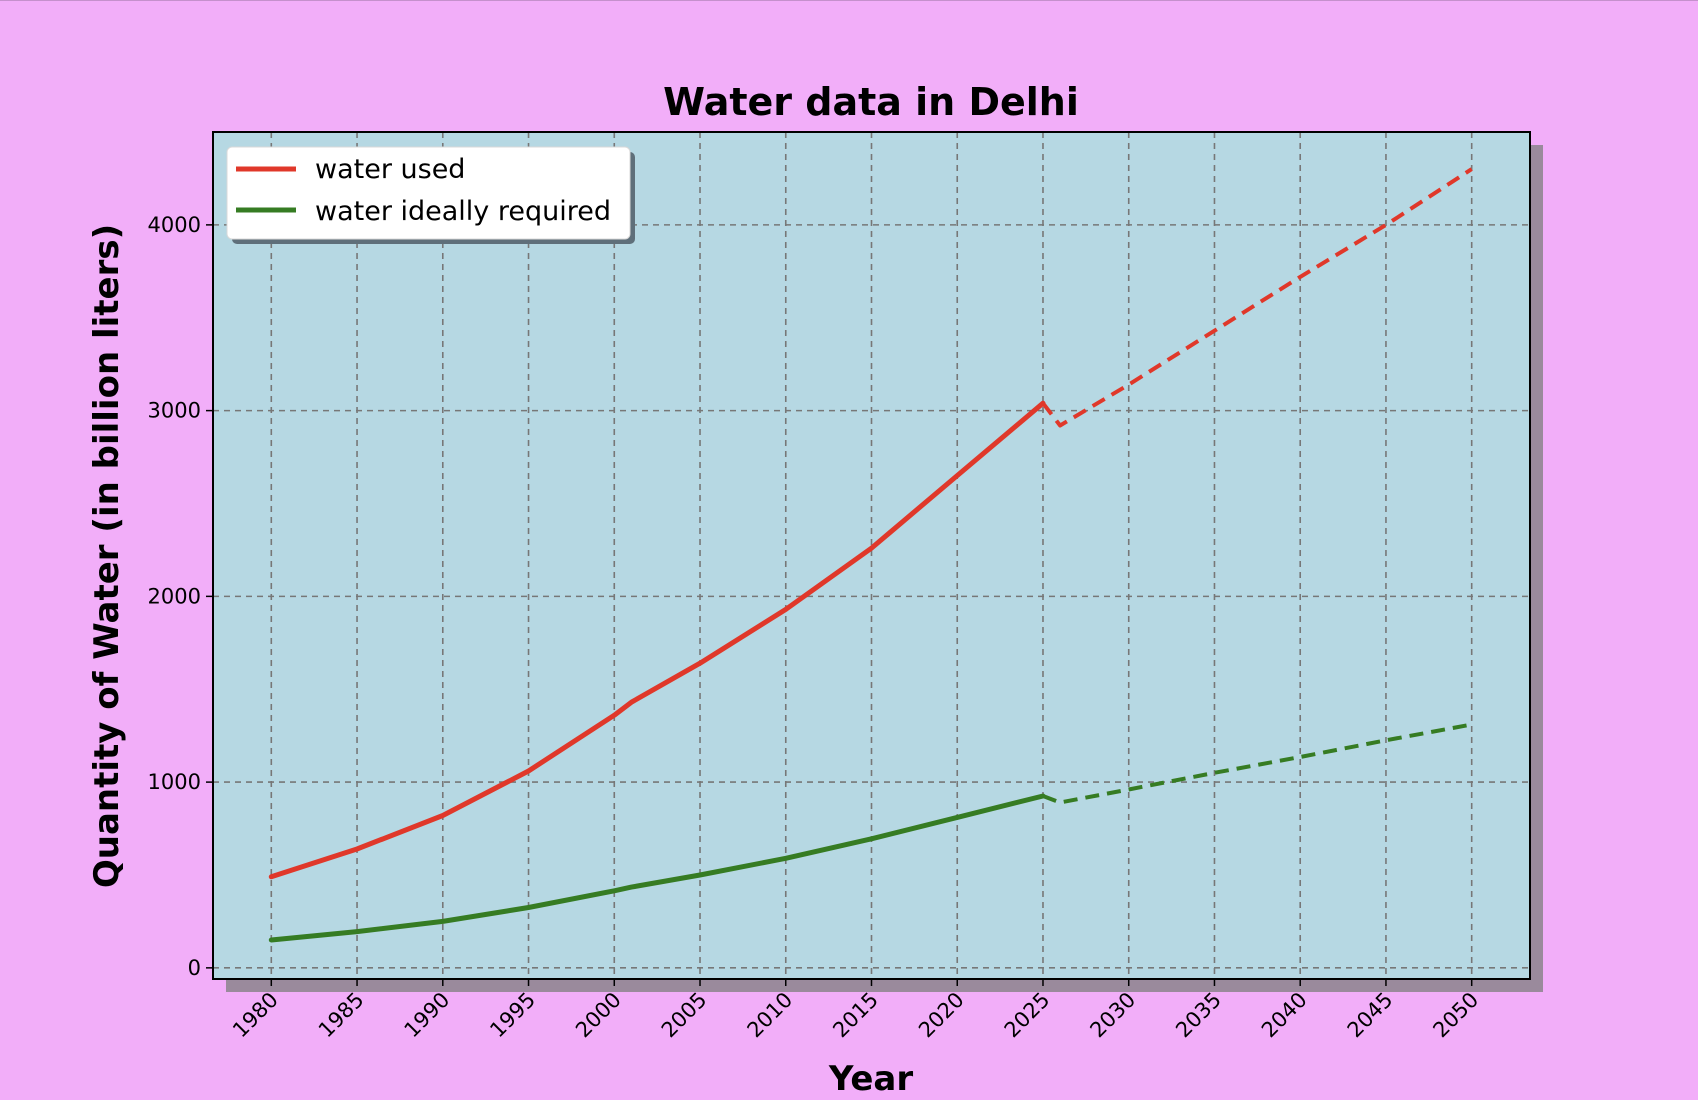  What do you see at coordinates (194, 968) in the screenshot?
I see `y-tick-label: 0` at bounding box center [194, 968].